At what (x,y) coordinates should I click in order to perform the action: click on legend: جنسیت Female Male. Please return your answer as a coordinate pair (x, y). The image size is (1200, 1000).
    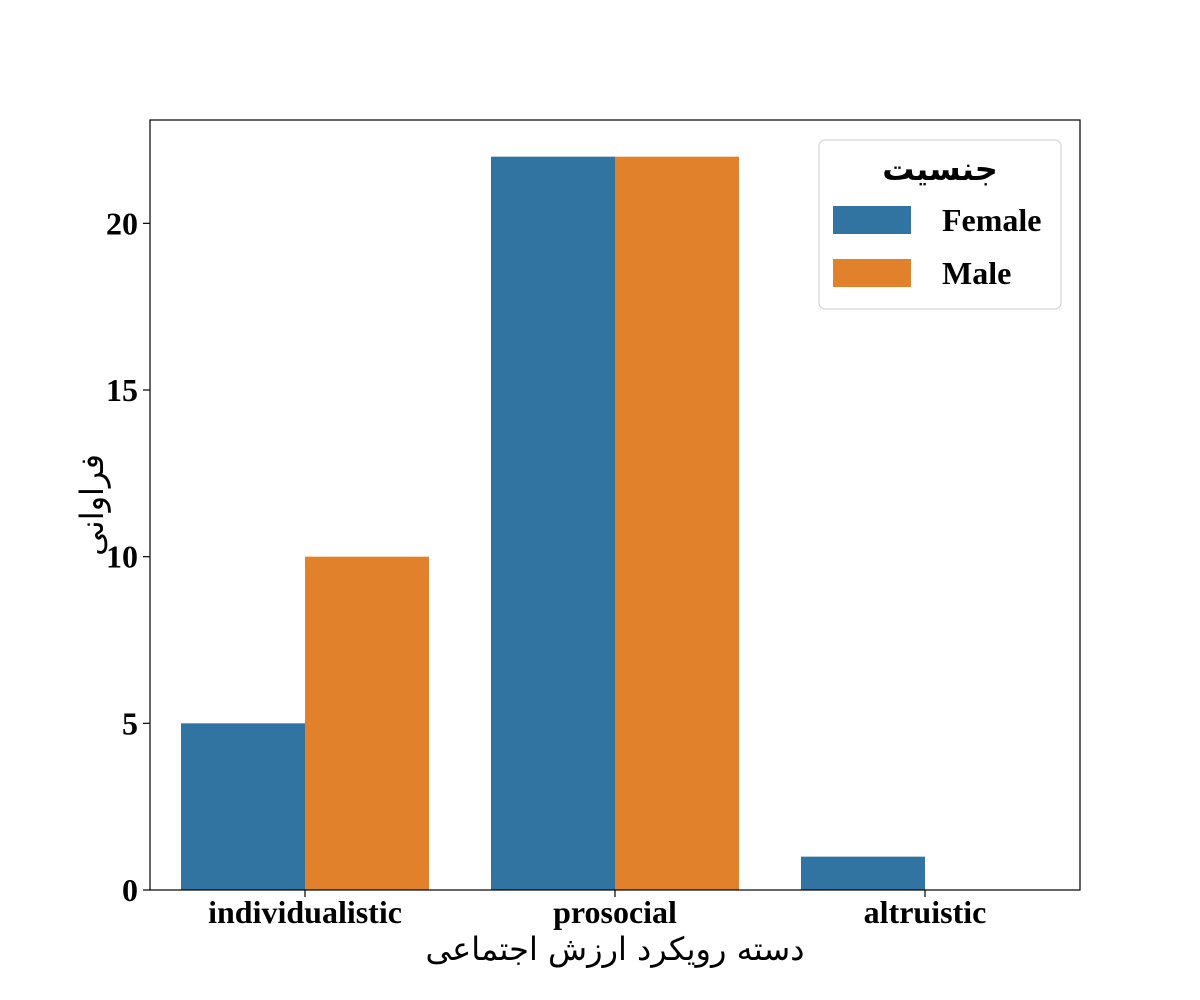
    Looking at the image, I should click on (940, 224).